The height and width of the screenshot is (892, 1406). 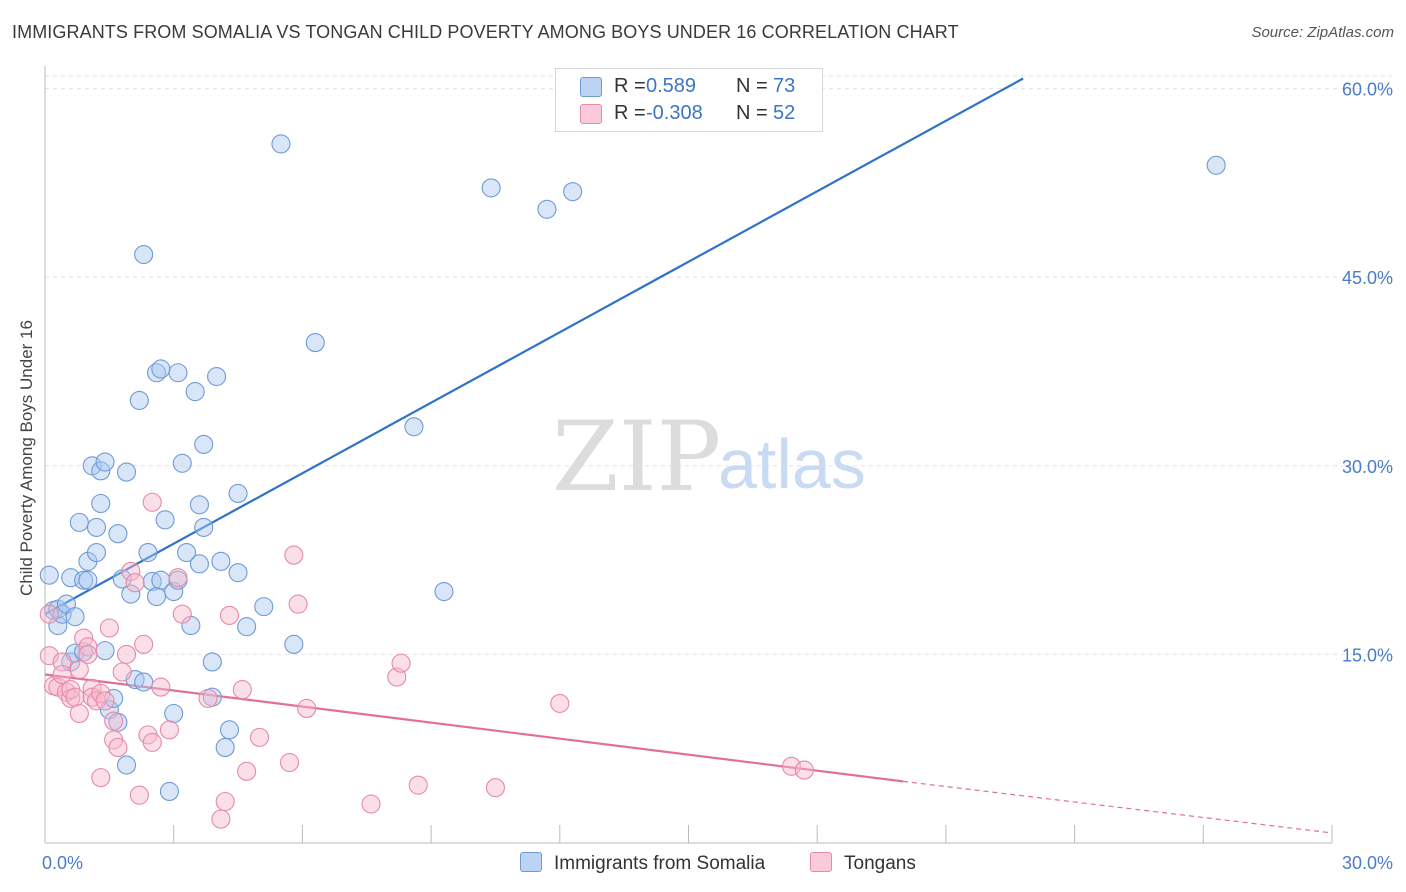 I want to click on legend-swatch-pink, so click(x=591, y=114).